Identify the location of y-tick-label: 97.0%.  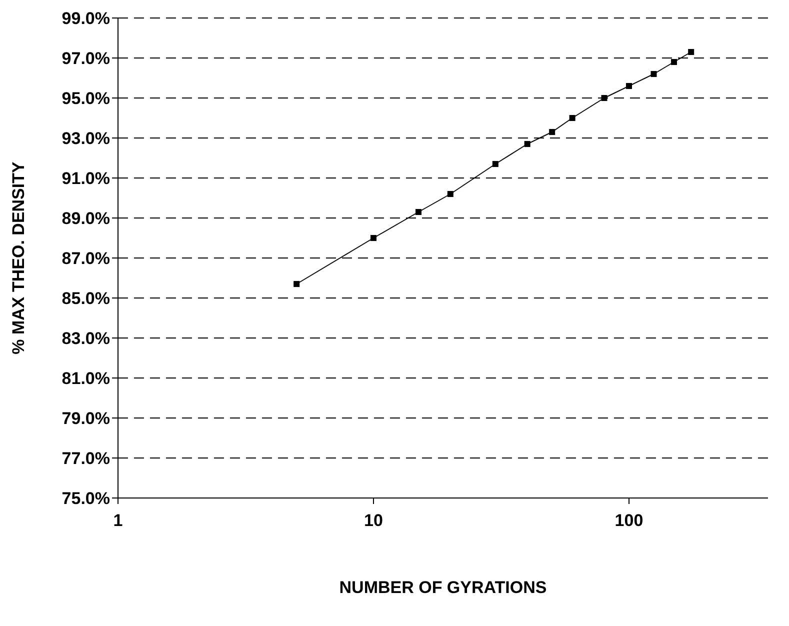
(86, 58).